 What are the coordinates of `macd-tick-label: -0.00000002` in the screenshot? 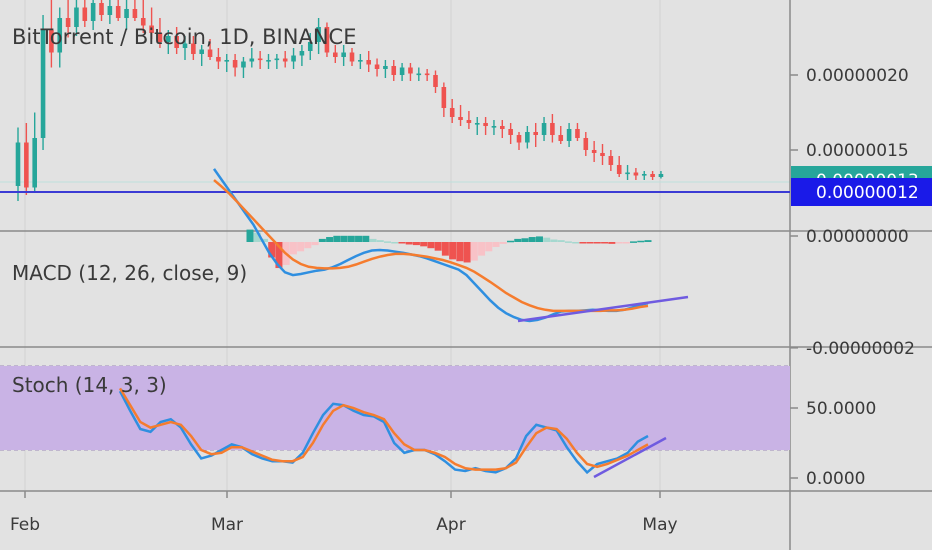 It's located at (860, 349).